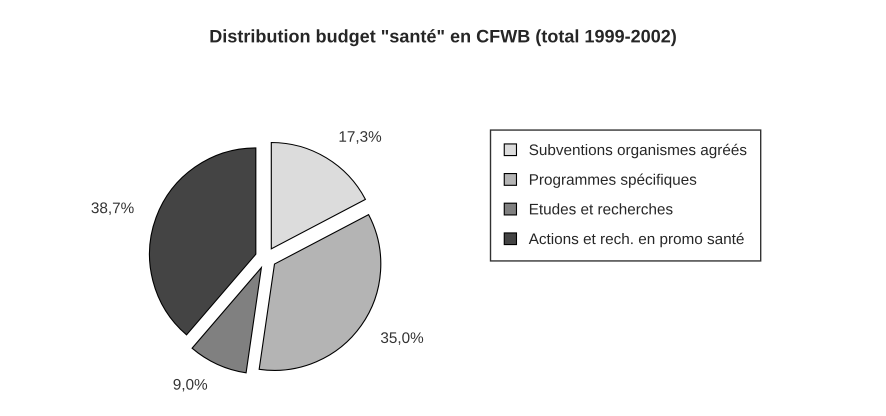 The width and height of the screenshot is (886, 416). Describe the element at coordinates (443, 37) in the screenshot. I see `chart-title: Distribution budget "santé" en CFWB (total 1999-2002)` at that location.